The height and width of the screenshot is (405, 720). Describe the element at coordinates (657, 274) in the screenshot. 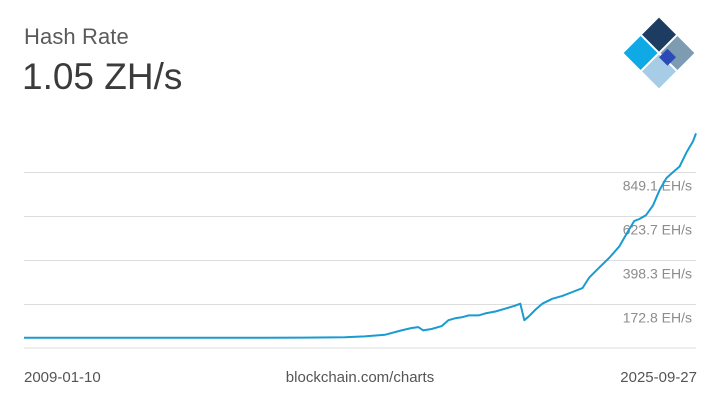

I see `y-tick-label: 398.3 EH/s` at that location.